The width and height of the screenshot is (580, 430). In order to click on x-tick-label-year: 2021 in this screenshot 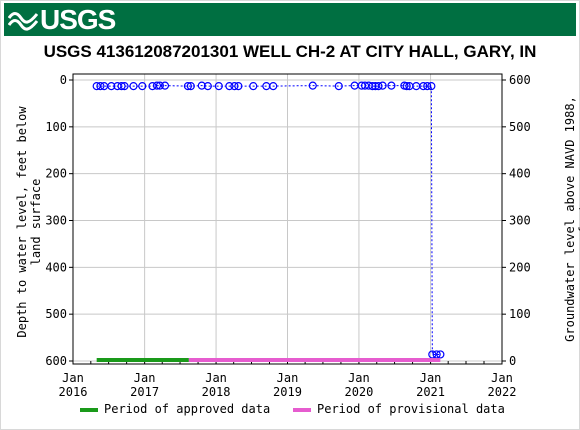, I will do `click(430, 392)`.